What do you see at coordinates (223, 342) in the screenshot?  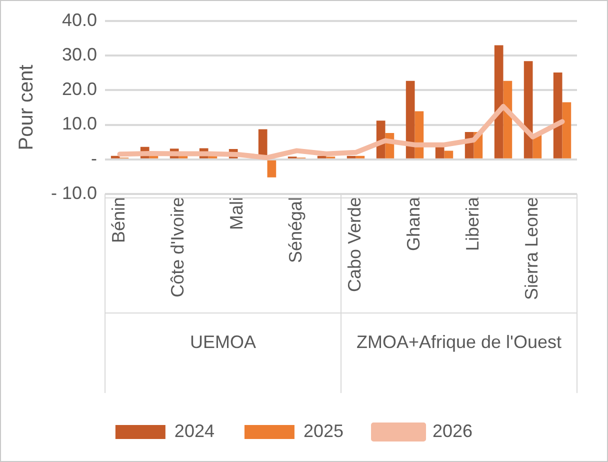 I see `text: UEMOA` at bounding box center [223, 342].